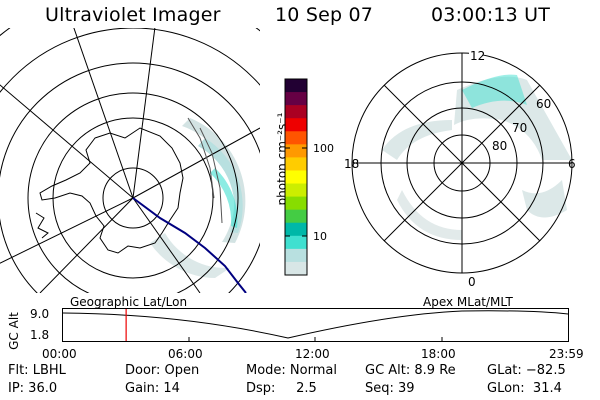 This screenshot has height=400, width=600. What do you see at coordinates (37, 370) in the screenshot?
I see `filter-label: Flt: LBHL` at bounding box center [37, 370].